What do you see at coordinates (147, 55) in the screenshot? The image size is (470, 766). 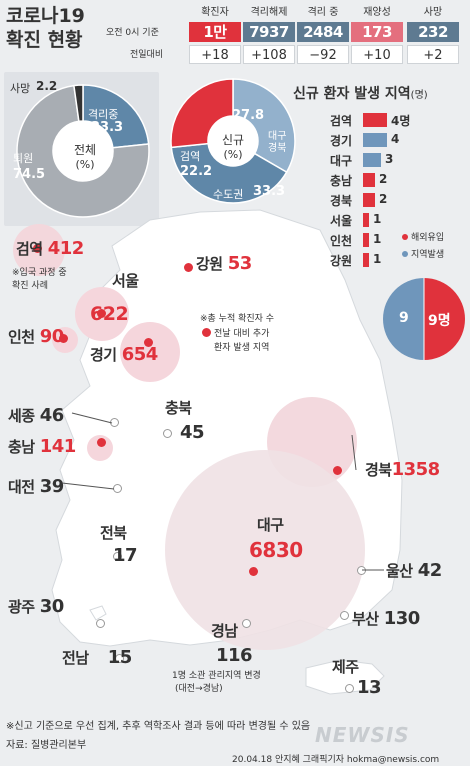 I see `vs-prev-label: 전일대비` at bounding box center [147, 55].